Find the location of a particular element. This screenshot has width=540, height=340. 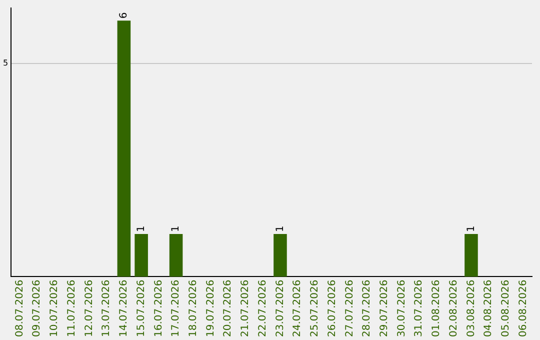

x-tick-label: 12.07.2026 is located at coordinates (89, 309).